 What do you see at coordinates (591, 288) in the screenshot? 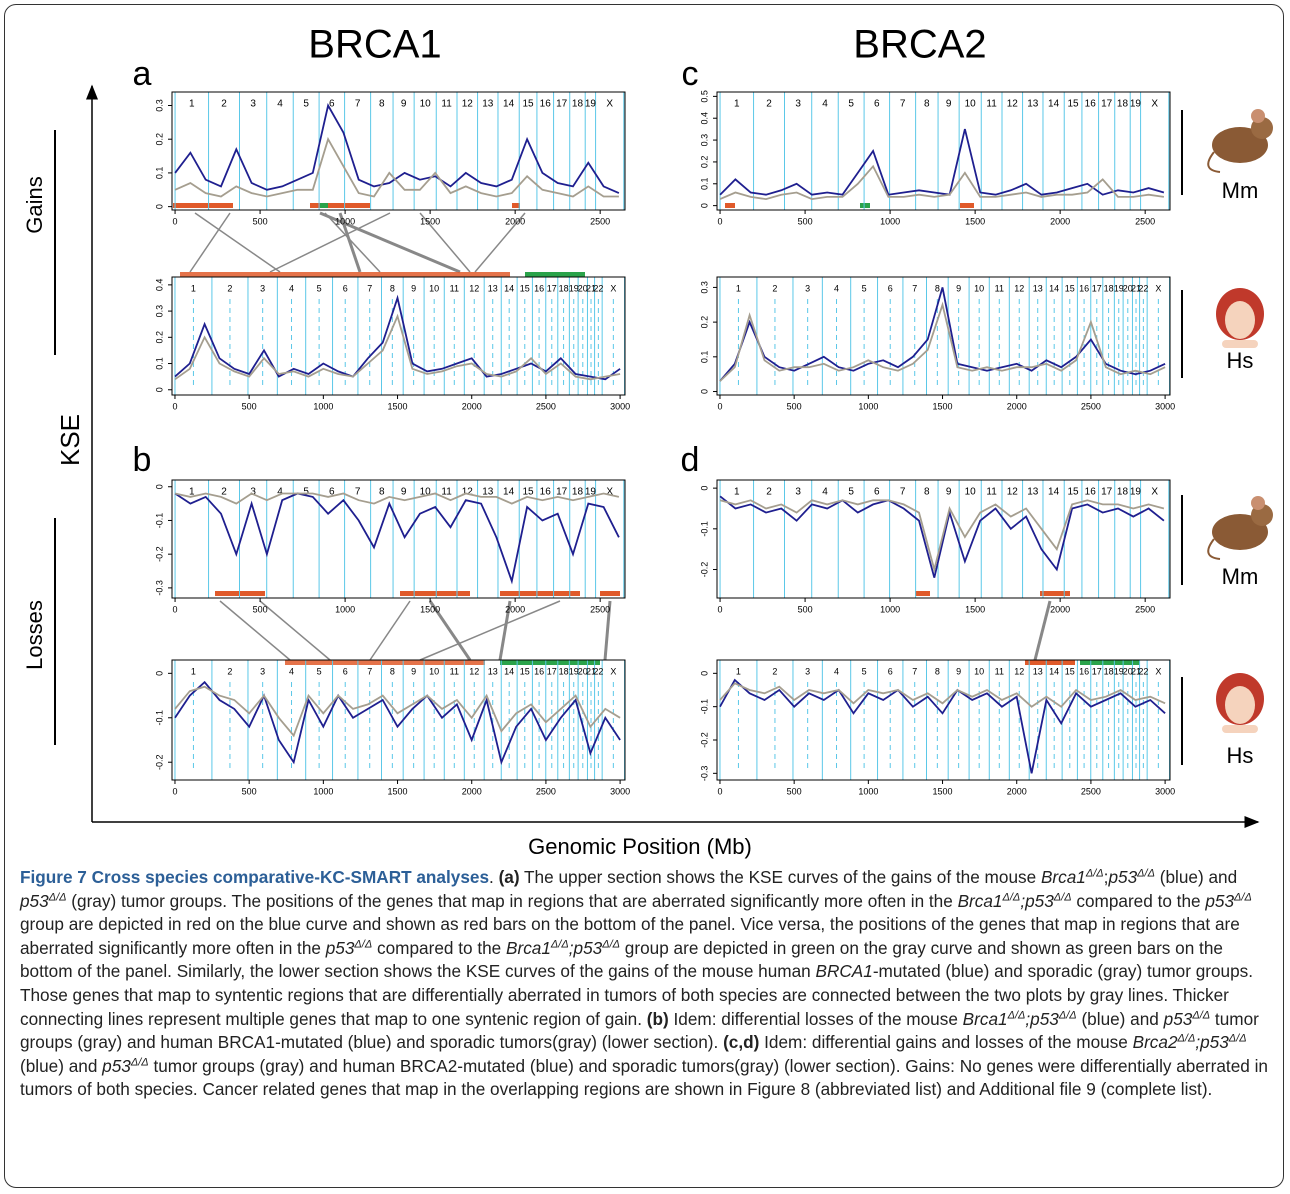
I see `chromosome-label: 21` at bounding box center [591, 288].